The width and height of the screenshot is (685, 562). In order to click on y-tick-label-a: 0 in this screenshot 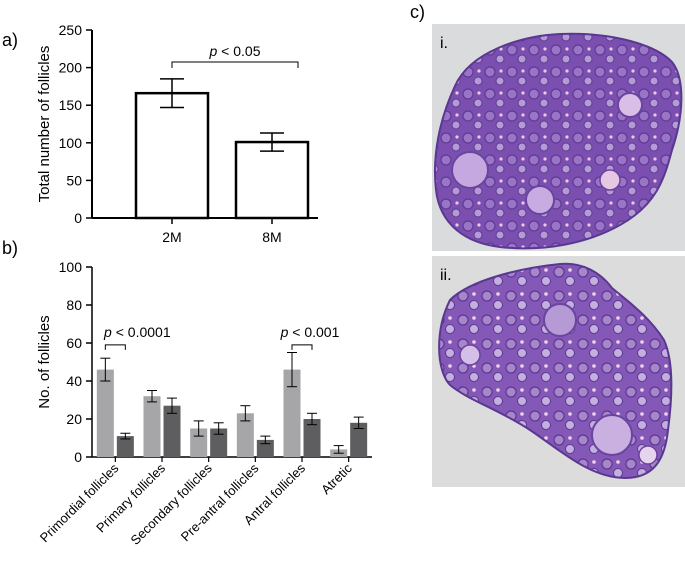, I will do `click(78, 218)`.